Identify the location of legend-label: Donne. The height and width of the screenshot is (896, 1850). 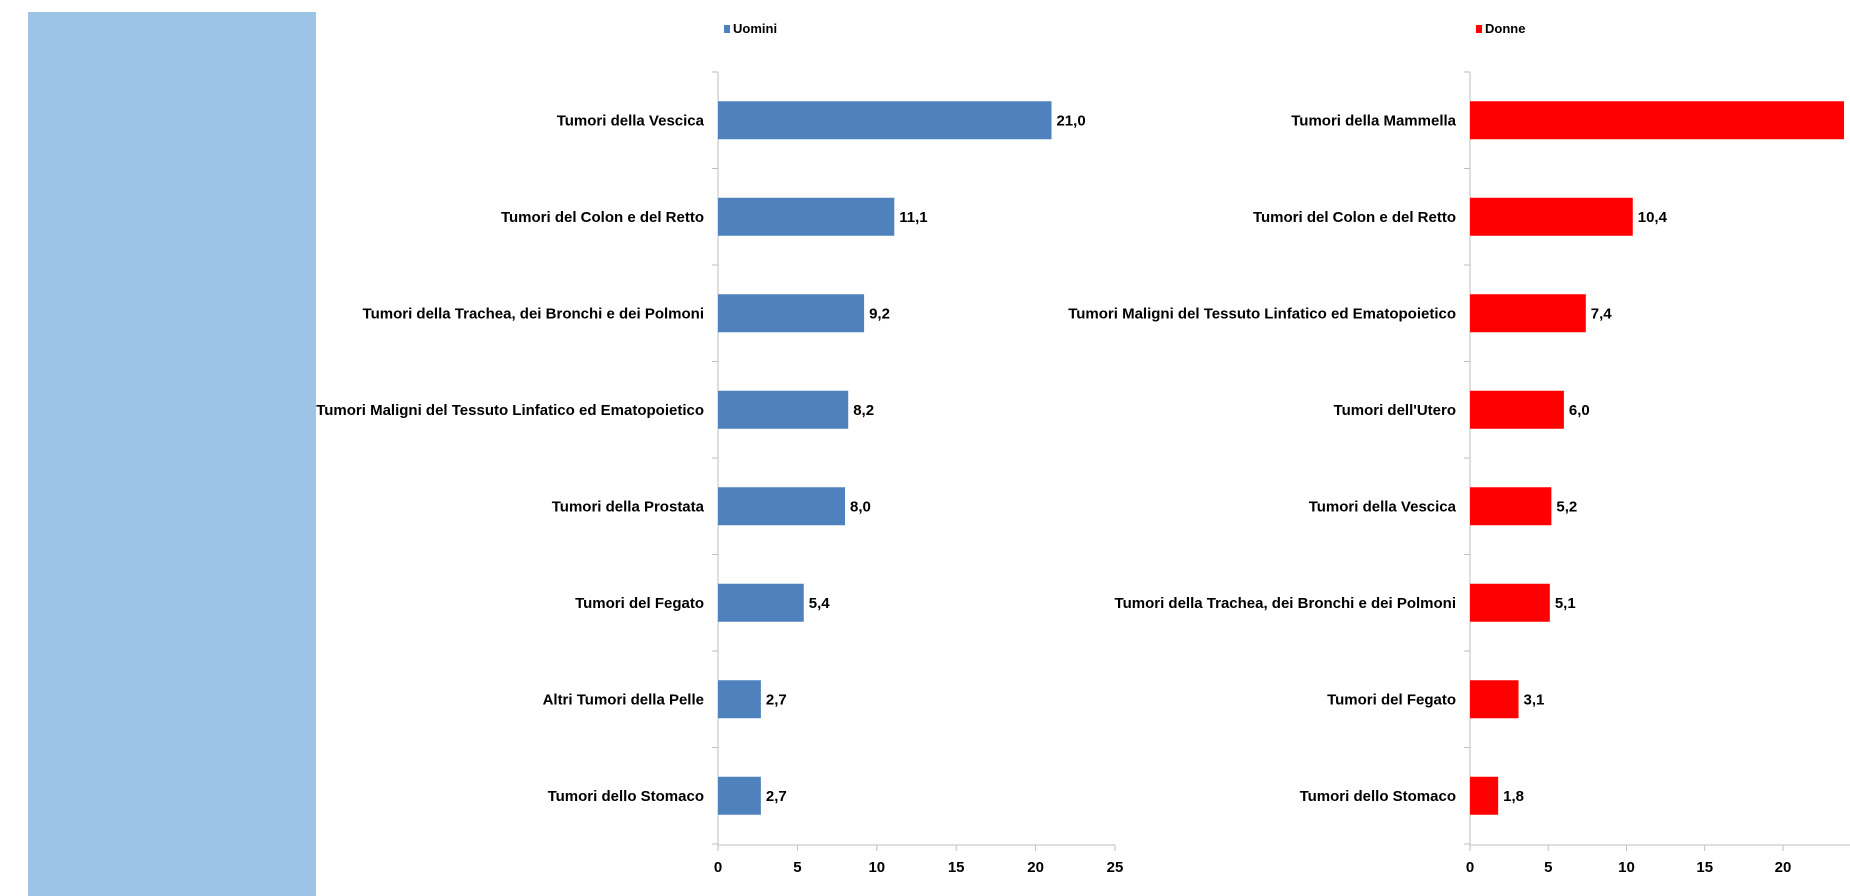
(1505, 28).